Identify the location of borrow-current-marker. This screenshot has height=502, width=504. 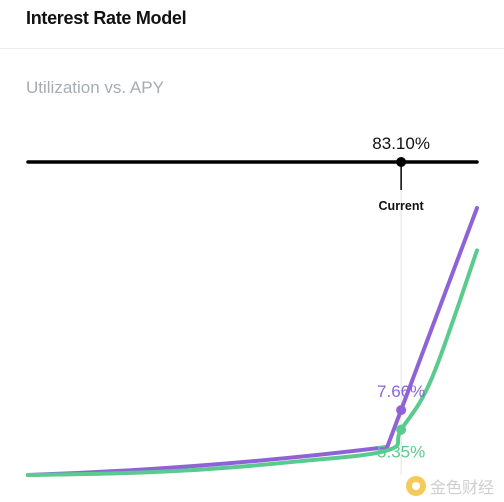
(401, 410).